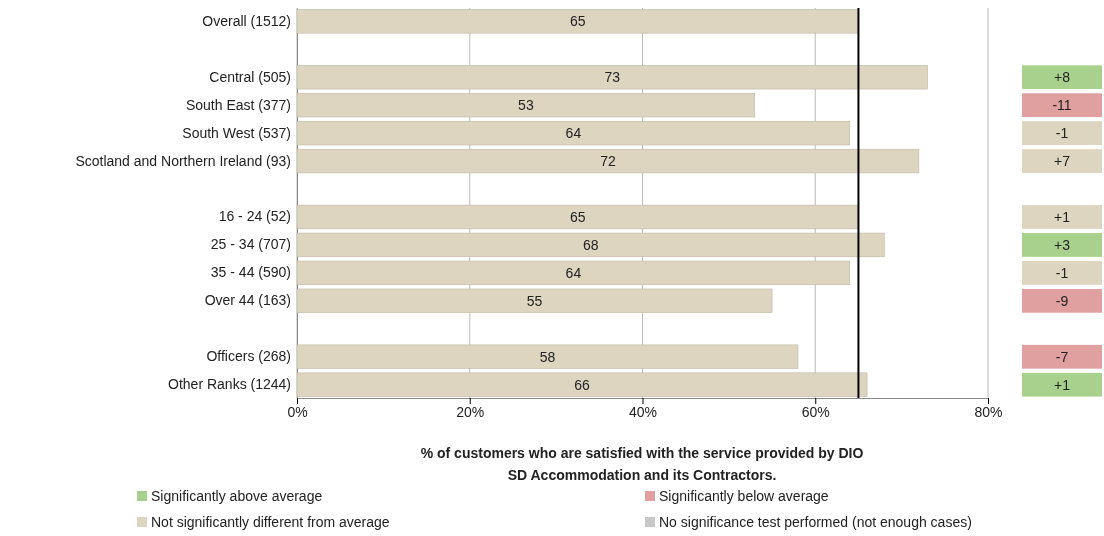  Describe the element at coordinates (1062, 105) in the screenshot. I see `text: -11` at that location.